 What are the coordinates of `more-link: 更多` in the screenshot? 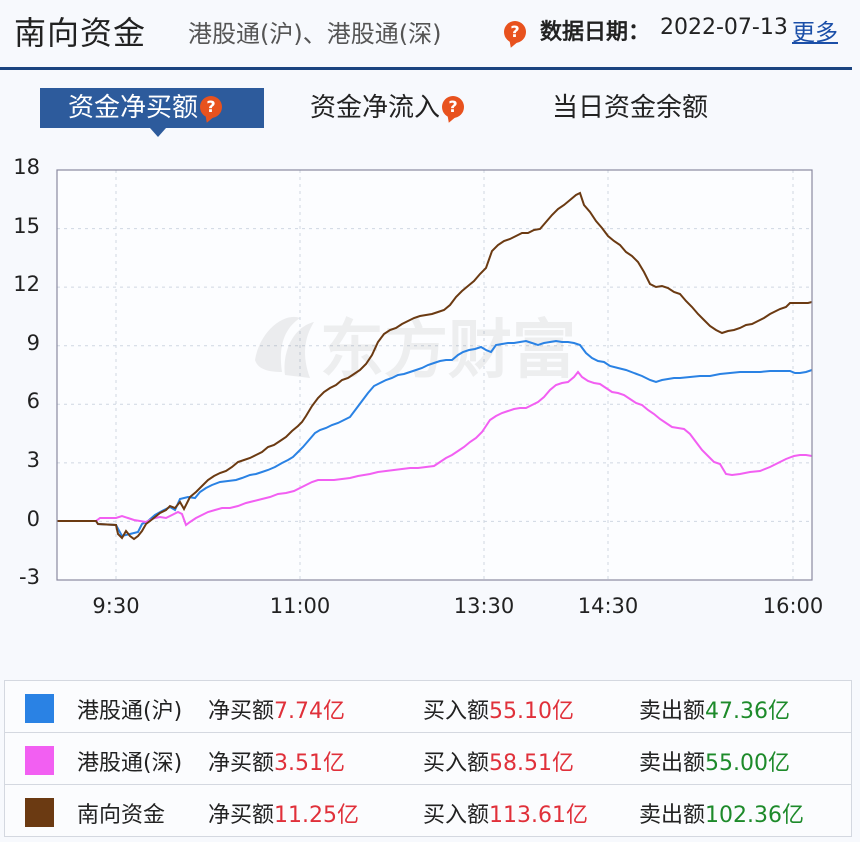 It's located at (815, 33).